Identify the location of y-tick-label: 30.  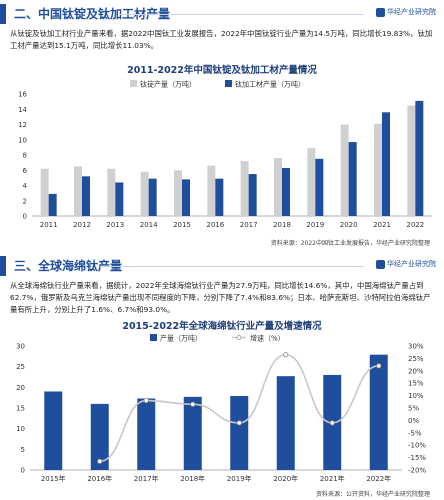
(20, 347).